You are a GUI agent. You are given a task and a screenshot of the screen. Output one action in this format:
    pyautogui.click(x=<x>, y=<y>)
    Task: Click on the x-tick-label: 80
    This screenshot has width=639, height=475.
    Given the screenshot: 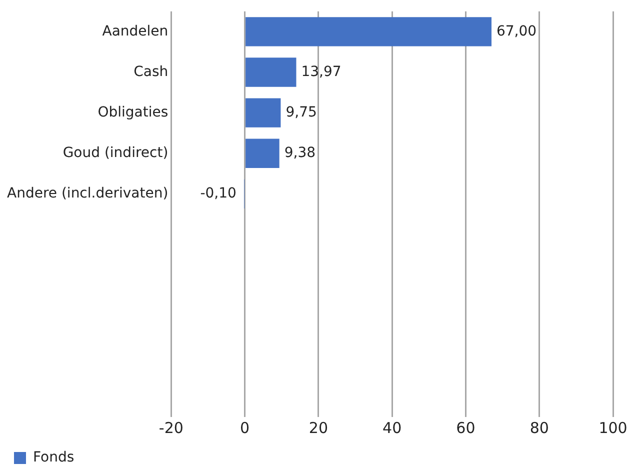 What is the action you would take?
    pyautogui.click(x=539, y=427)
    